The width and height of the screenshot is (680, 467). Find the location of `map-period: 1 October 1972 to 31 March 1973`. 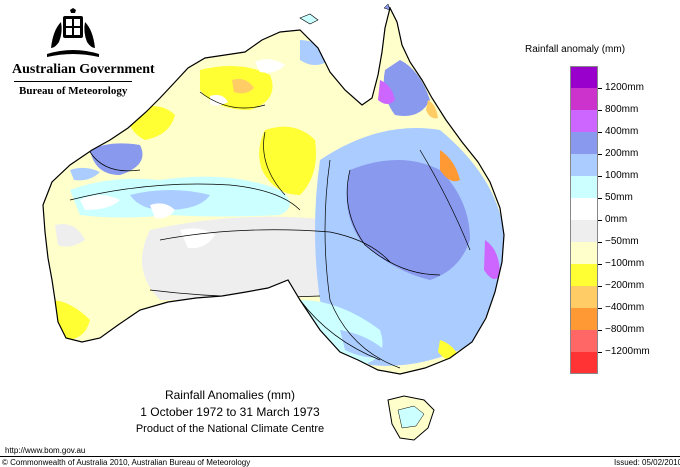

map-period: 1 October 1972 to 31 March 1973 is located at coordinates (230, 412).